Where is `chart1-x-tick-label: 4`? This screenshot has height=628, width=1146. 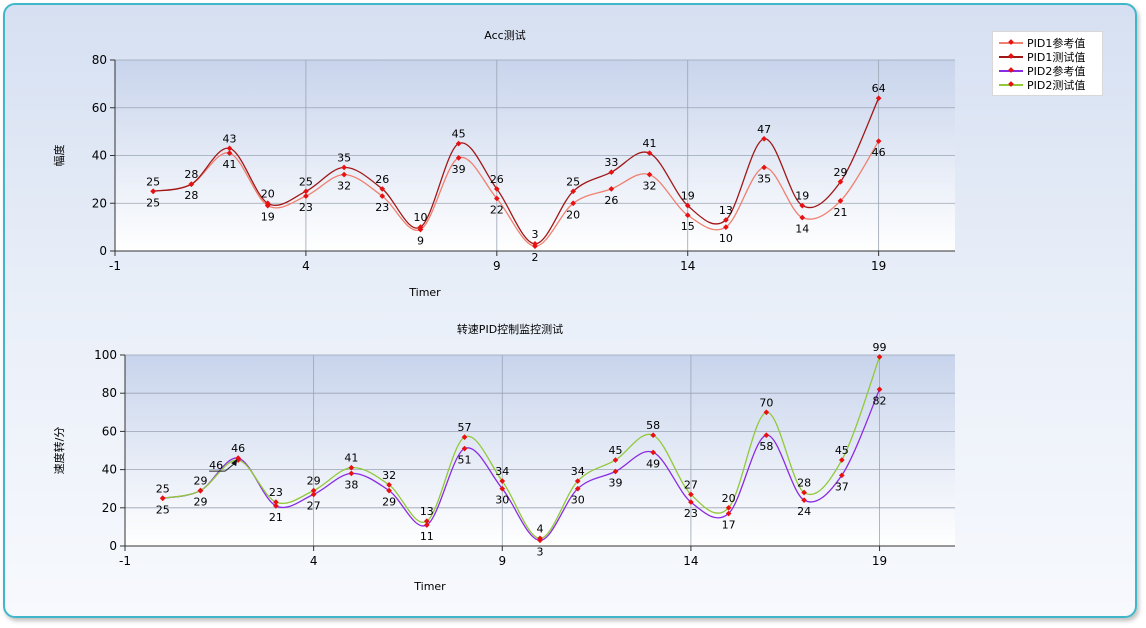 chart1-x-tick-label: 4 is located at coordinates (306, 266).